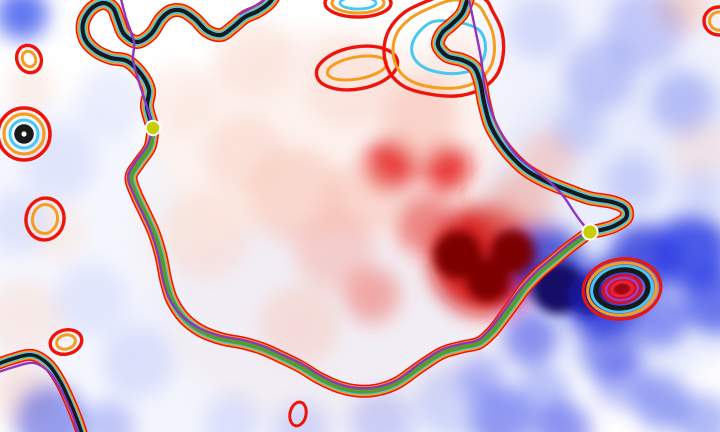 This screenshot has height=432, width=720. Describe the element at coordinates (137, 65) in the screenshot. I see `purple-upper-left` at that location.